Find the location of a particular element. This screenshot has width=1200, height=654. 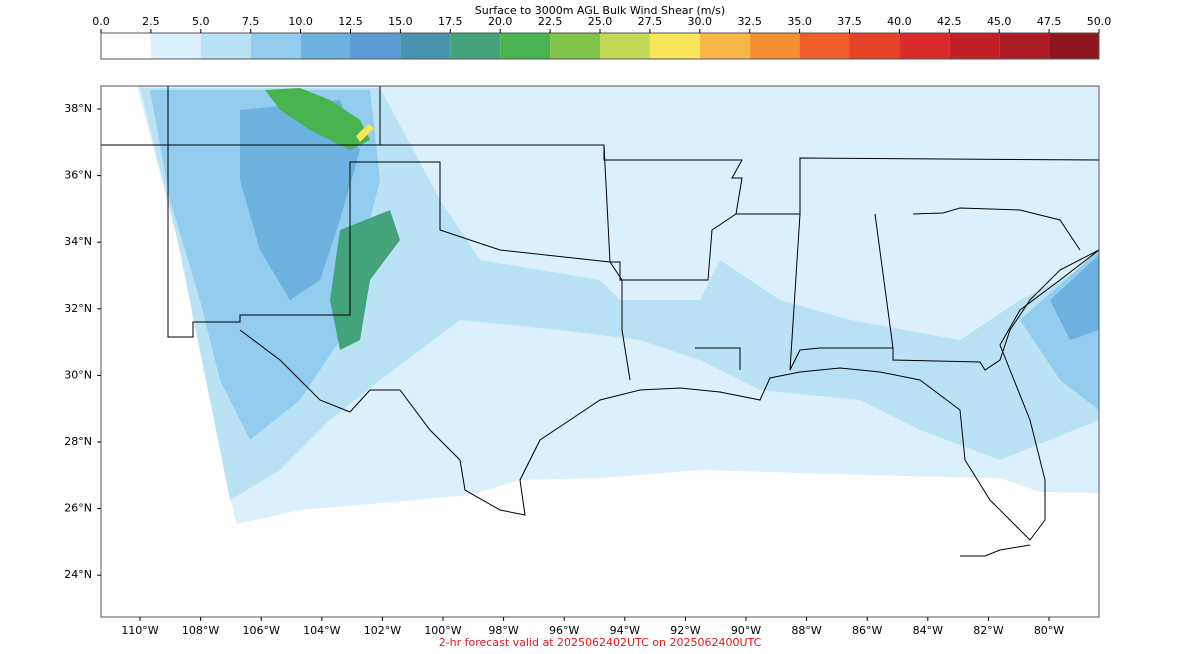

colorbar-tick-label: 12.5 is located at coordinates (350, 21).